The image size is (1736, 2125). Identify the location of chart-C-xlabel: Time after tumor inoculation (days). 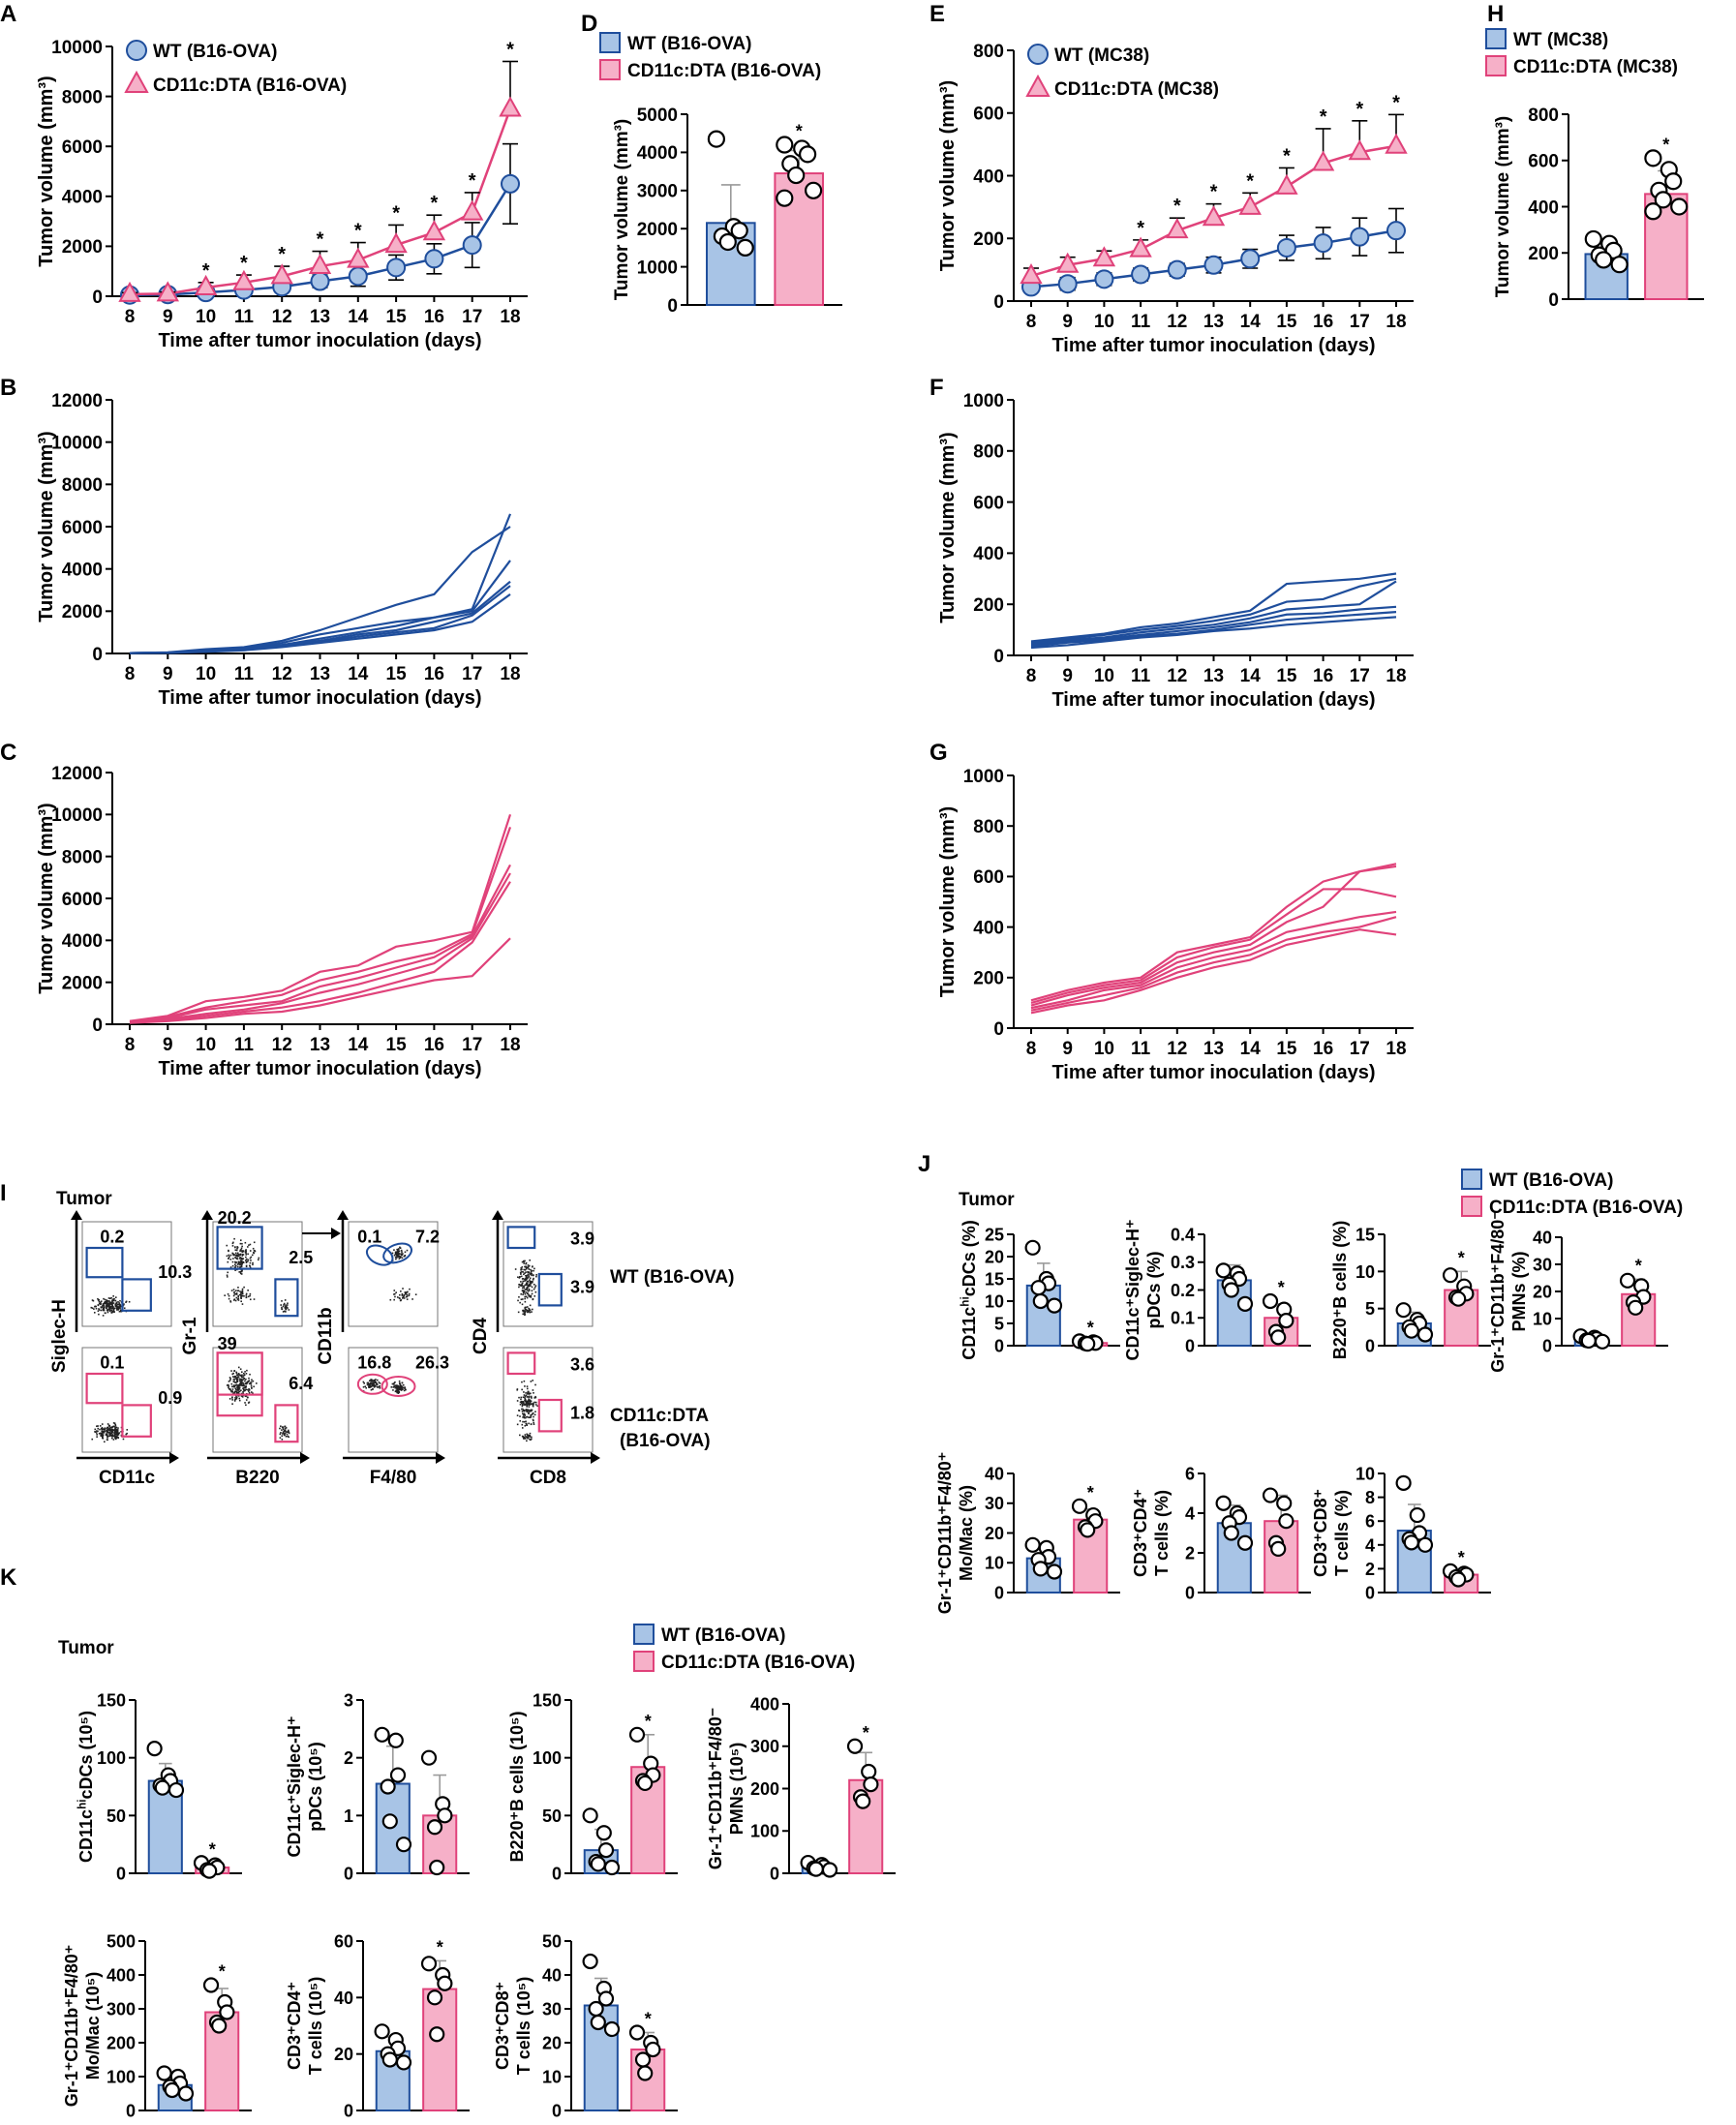
(319, 1068).